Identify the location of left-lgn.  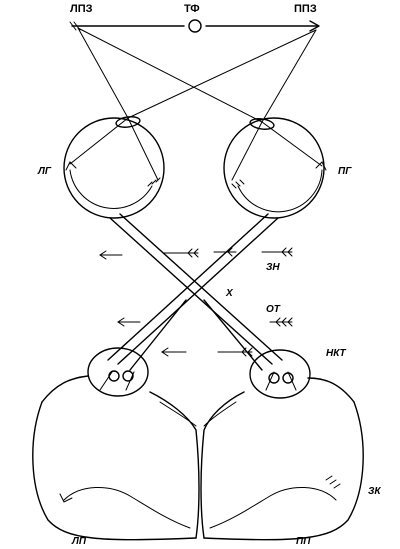
(118, 372).